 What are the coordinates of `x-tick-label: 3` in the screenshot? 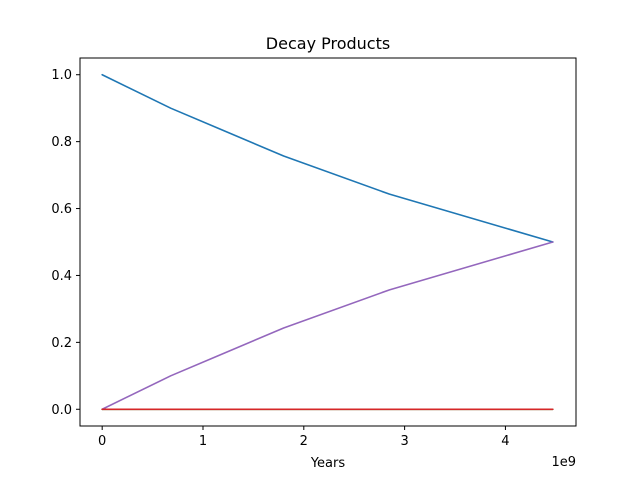 It's located at (404, 441).